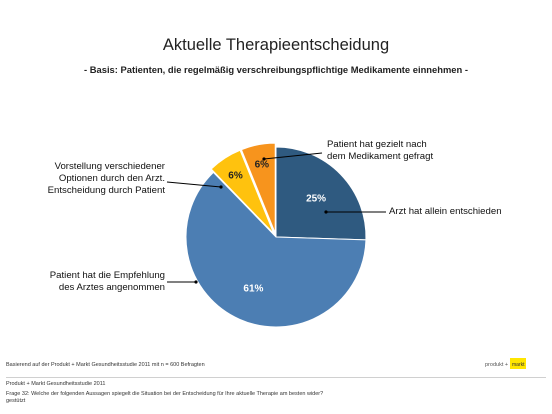 The height and width of the screenshot is (414, 552). I want to click on callout-doctor-decided-line1: Arzt hat allein entschieden, so click(445, 211).